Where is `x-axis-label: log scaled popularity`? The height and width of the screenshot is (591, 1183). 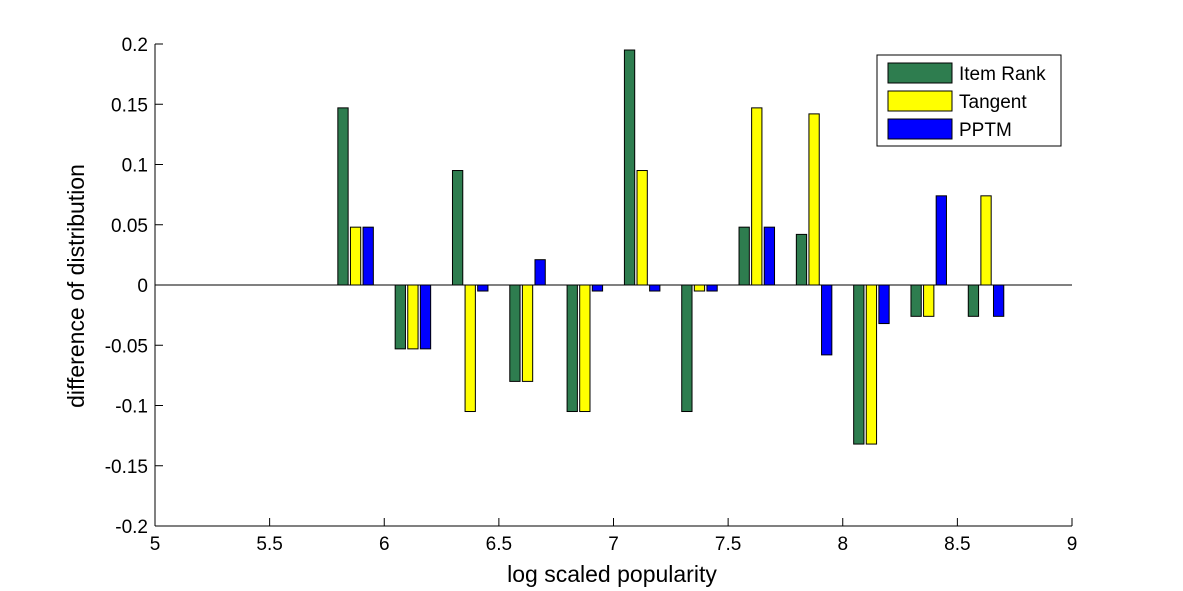
x-axis-label: log scaled popularity is located at coordinates (612, 574).